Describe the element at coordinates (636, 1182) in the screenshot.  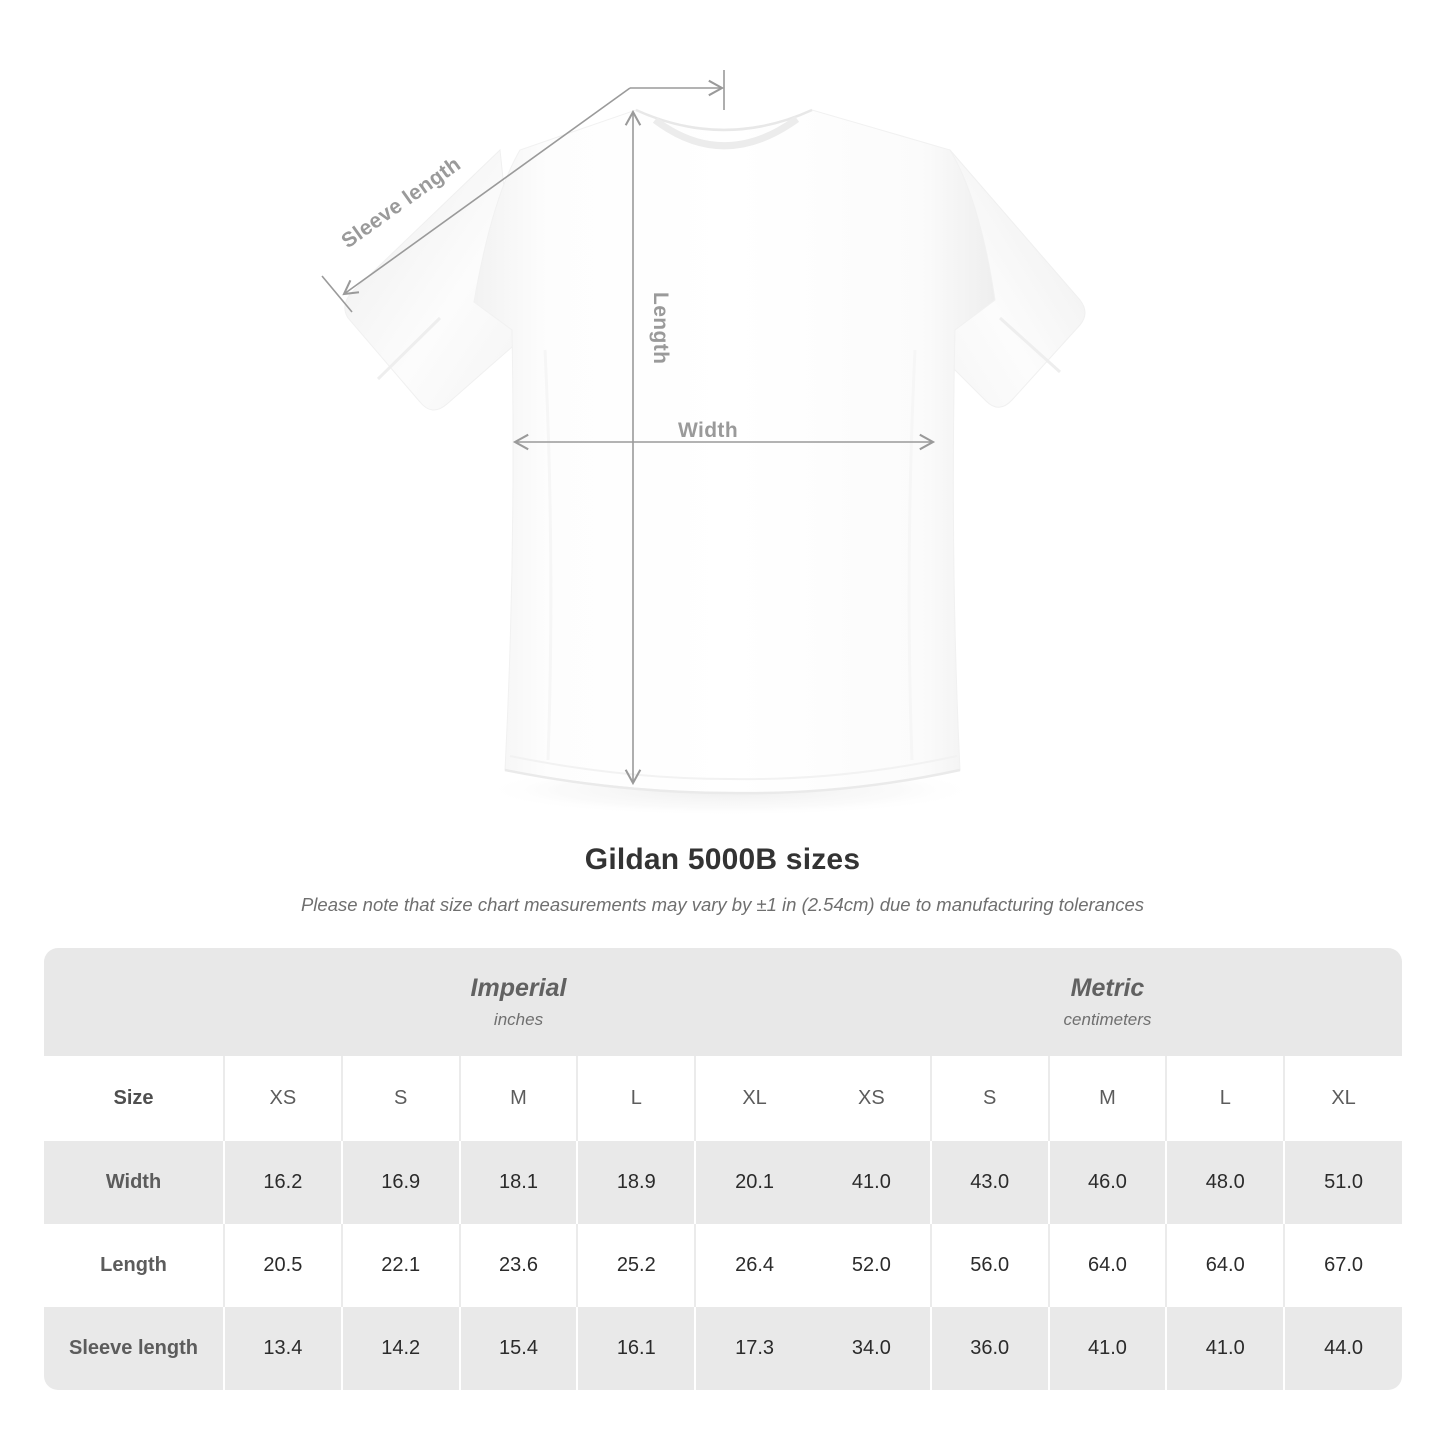
I see `cell-width-imperial-l: 18.9` at that location.